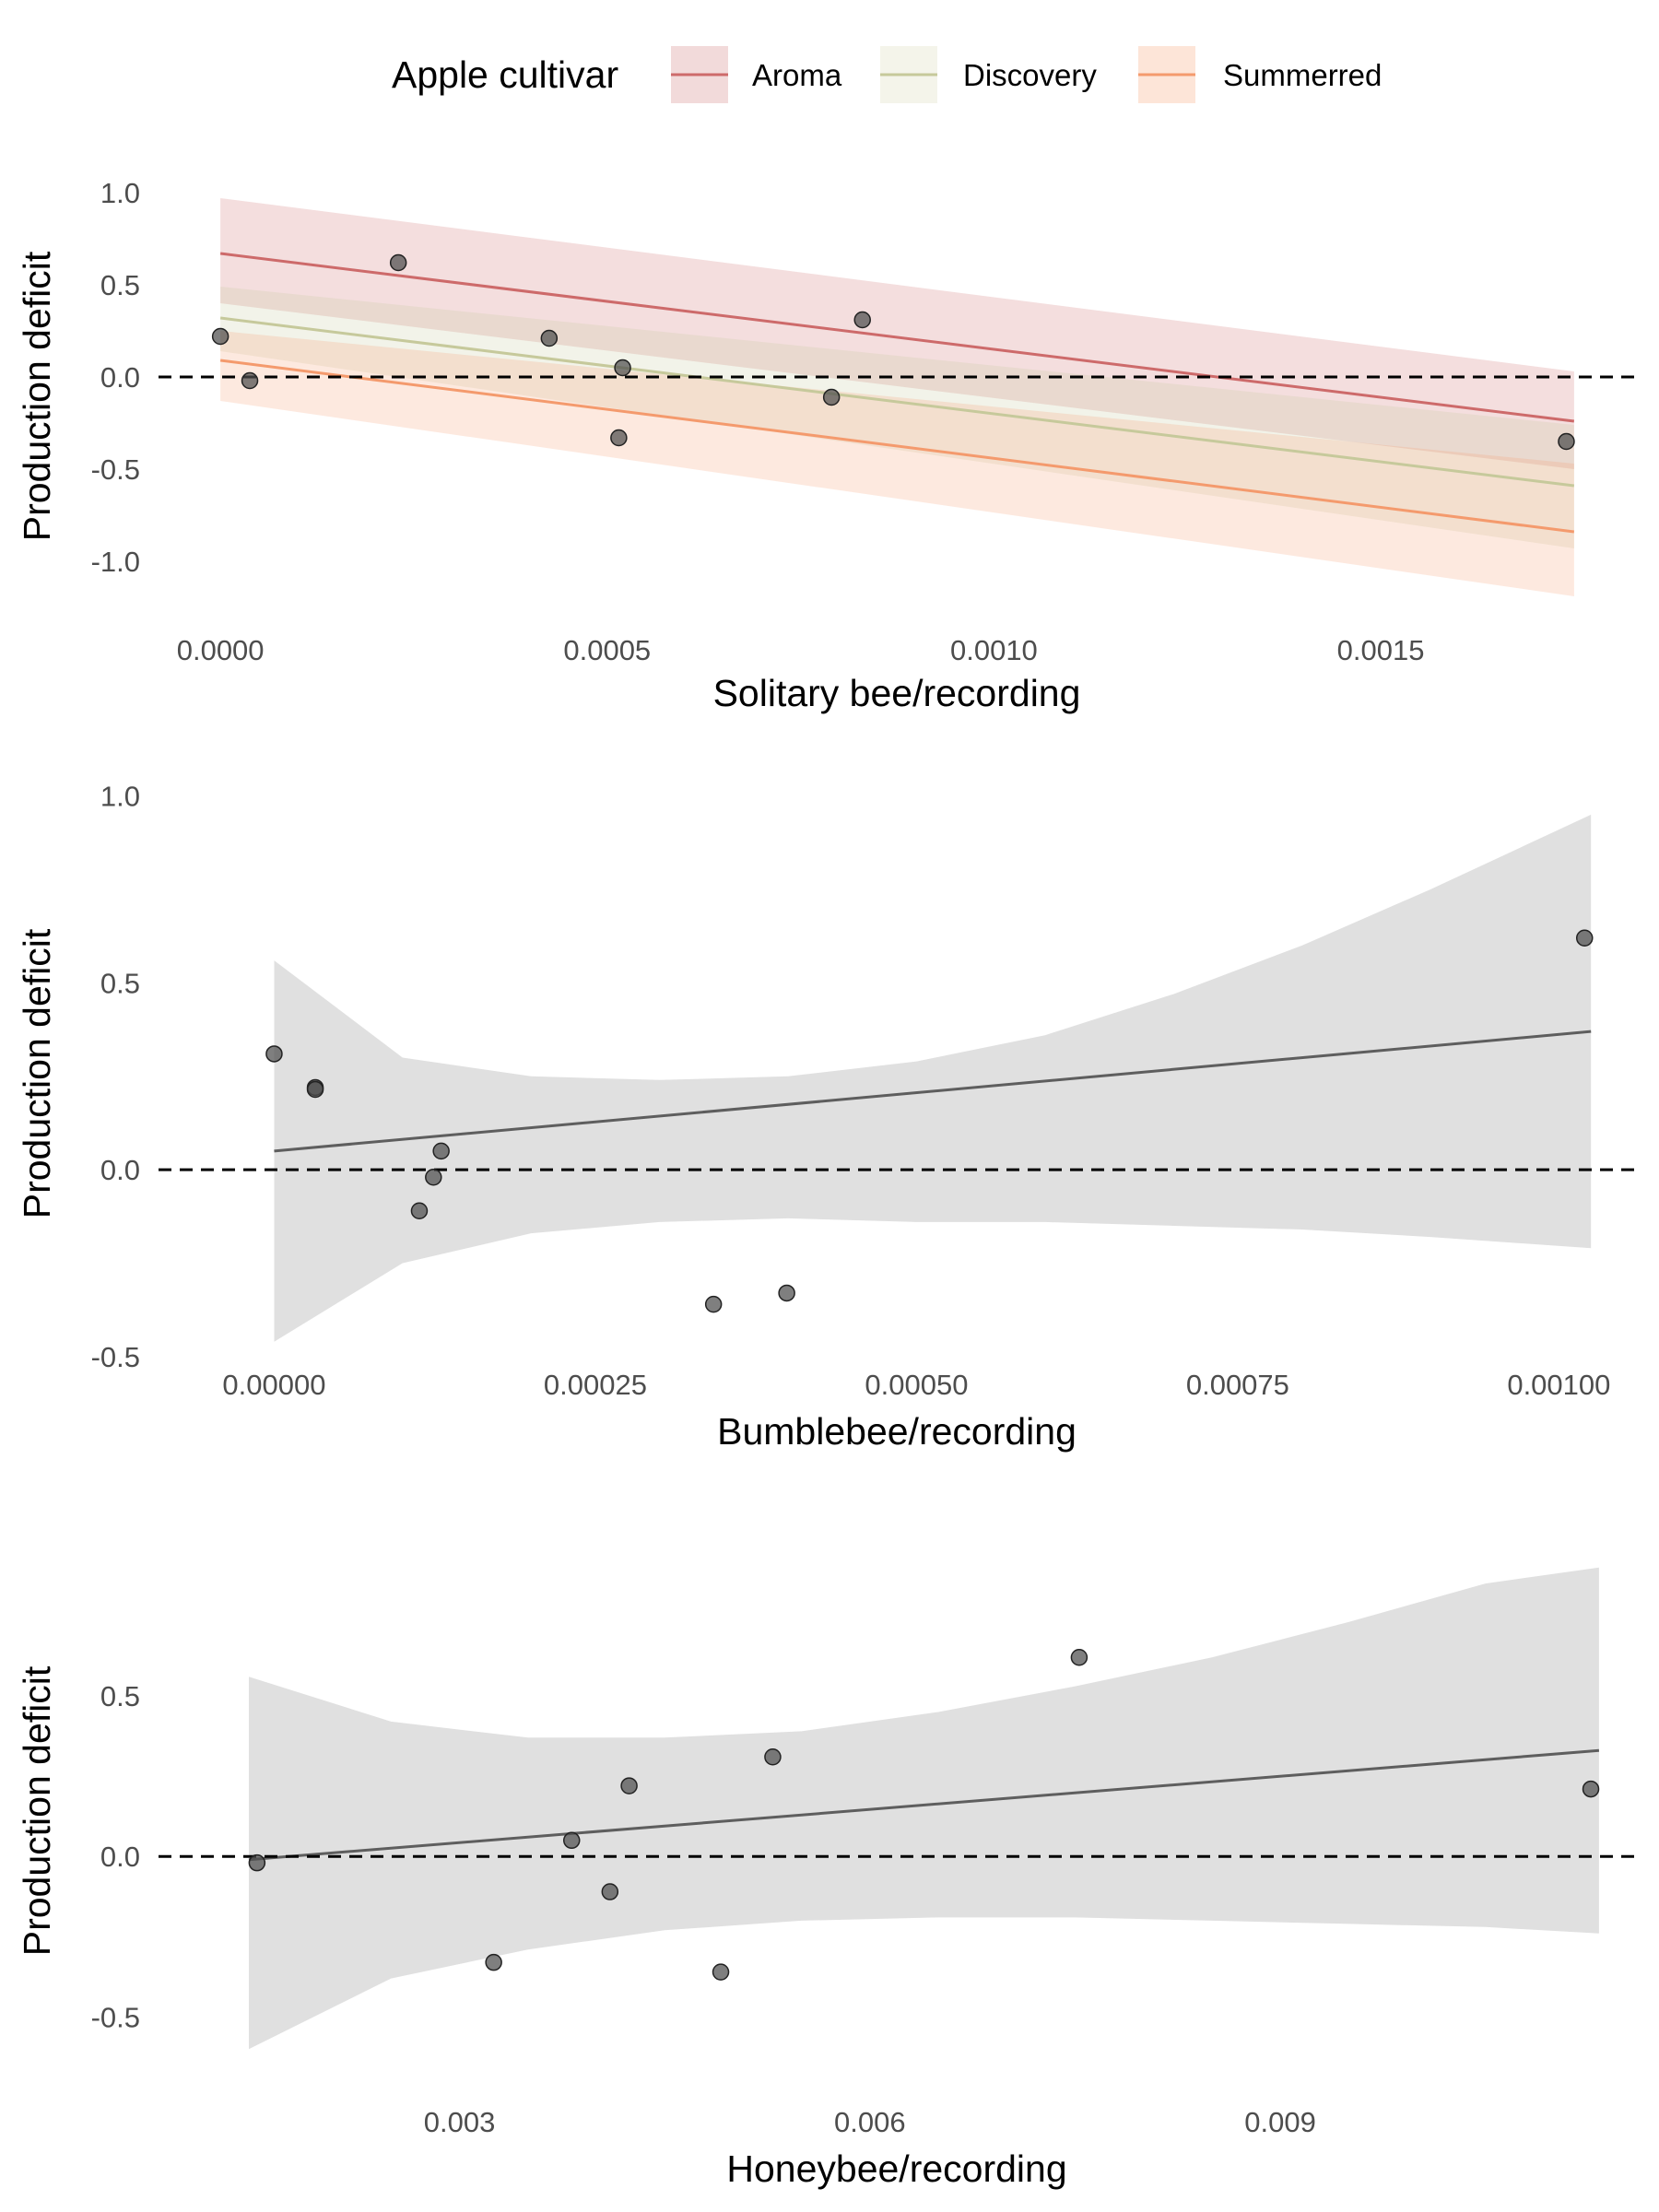  What do you see at coordinates (887, 74) in the screenshot?
I see `legend: Apple cultivar Aroma Discovery Summerred` at bounding box center [887, 74].